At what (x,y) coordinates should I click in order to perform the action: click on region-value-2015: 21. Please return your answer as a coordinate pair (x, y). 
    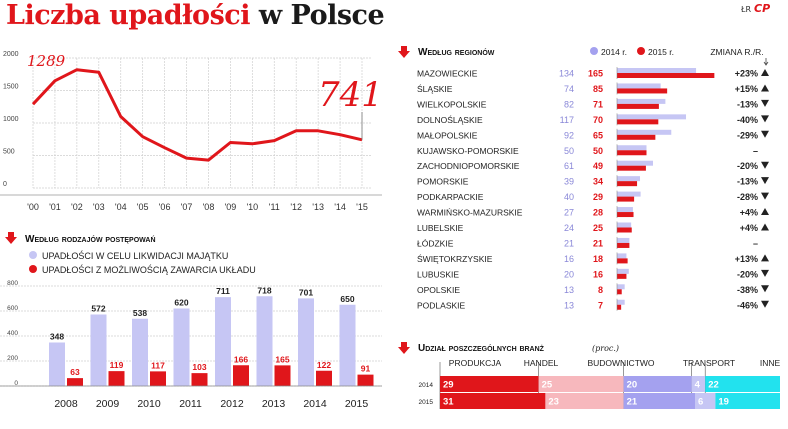
    Looking at the image, I should click on (598, 243).